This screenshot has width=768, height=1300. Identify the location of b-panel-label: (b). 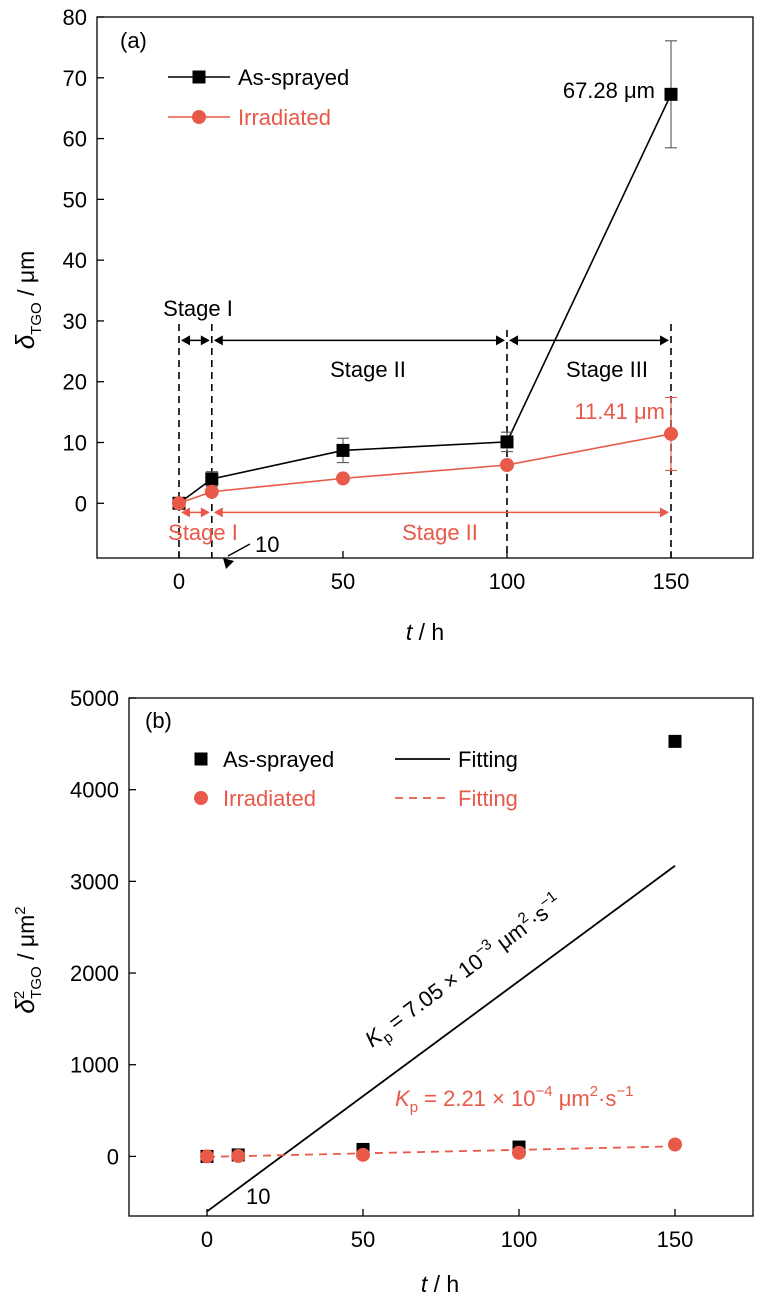
(158, 720).